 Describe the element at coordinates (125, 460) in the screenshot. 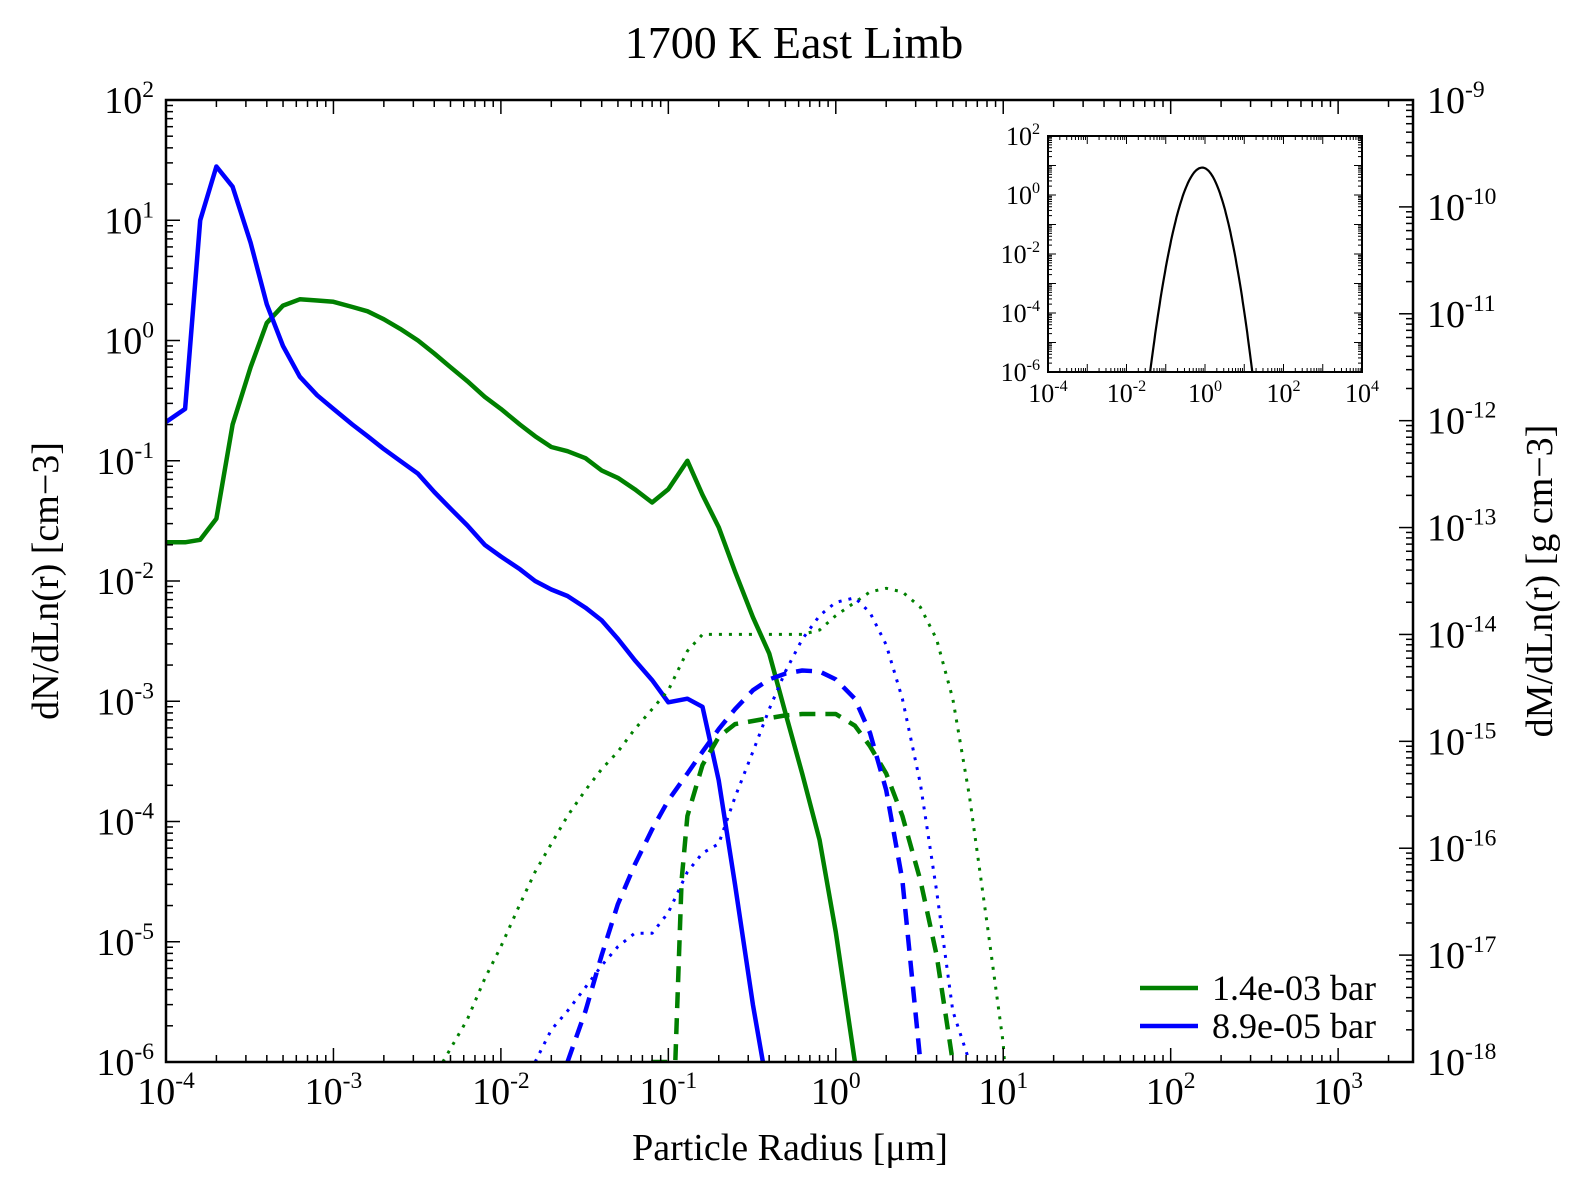

I see `y-tick-label: 10⁻¹` at that location.